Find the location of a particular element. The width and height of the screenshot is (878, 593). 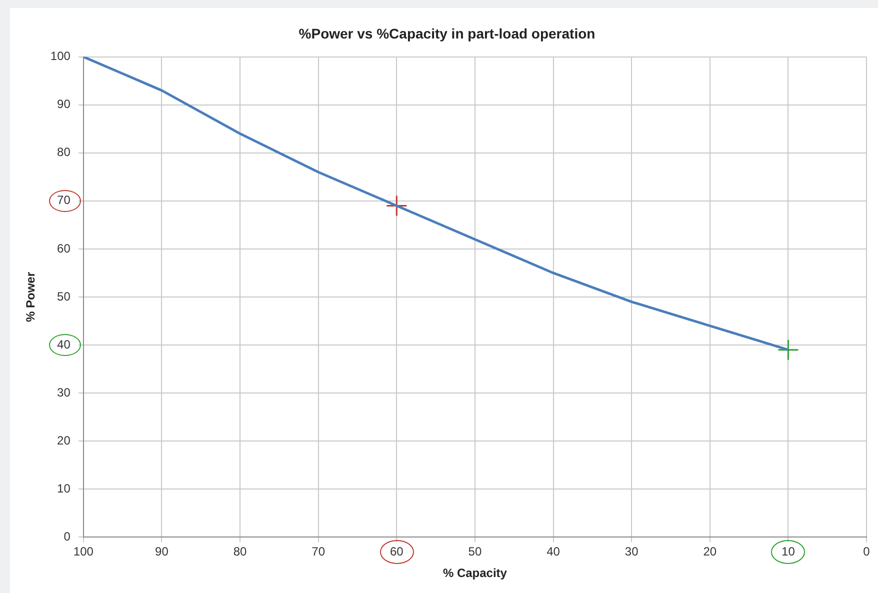

y-tick-label: 100 is located at coordinates (60, 56).